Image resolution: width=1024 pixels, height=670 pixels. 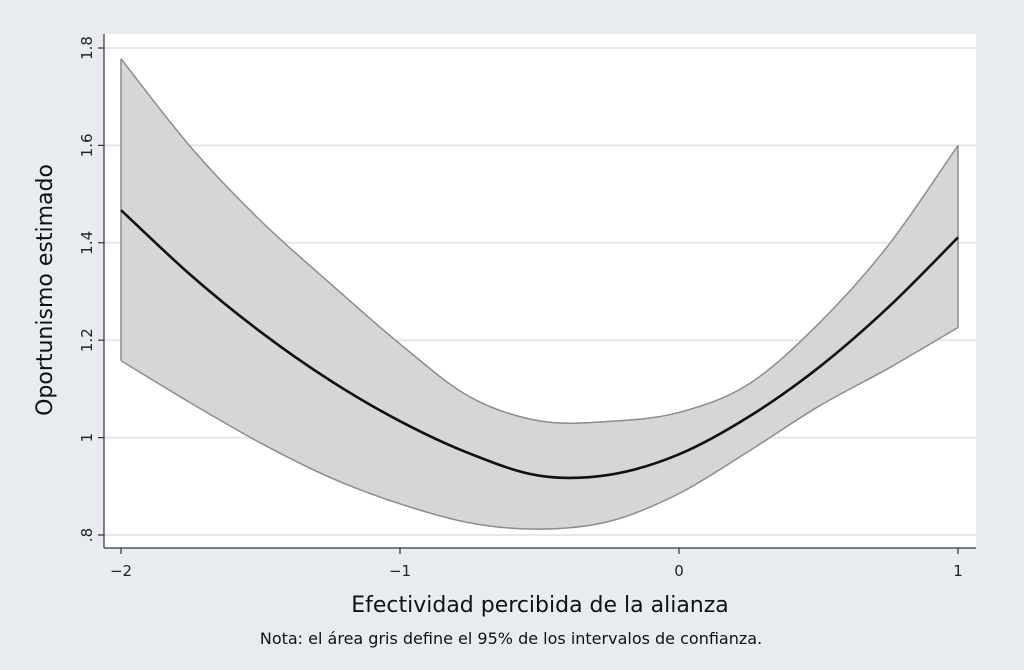 I want to click on y-tick-label: .8, so click(x=87, y=535).